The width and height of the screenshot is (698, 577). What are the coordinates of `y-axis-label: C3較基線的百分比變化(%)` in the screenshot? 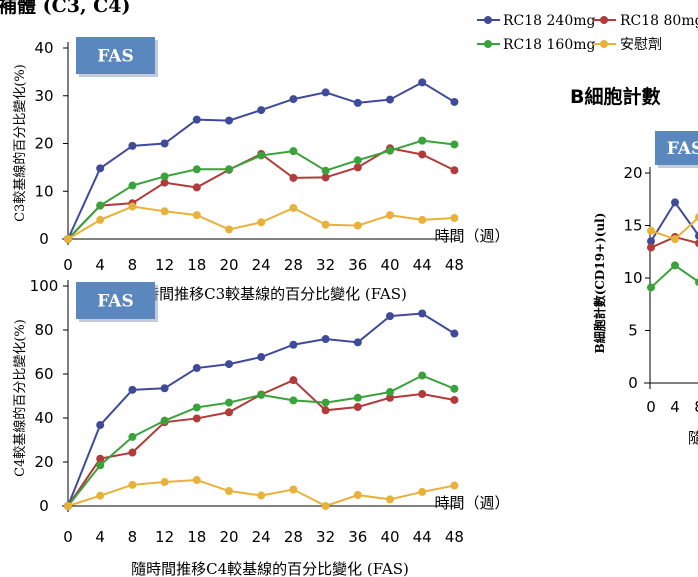 It's located at (20, 143).